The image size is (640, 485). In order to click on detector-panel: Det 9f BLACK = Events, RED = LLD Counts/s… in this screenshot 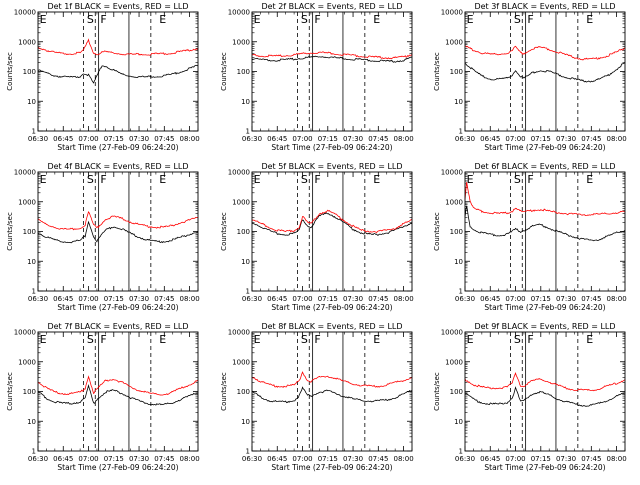, I will do `click(530, 397)`.